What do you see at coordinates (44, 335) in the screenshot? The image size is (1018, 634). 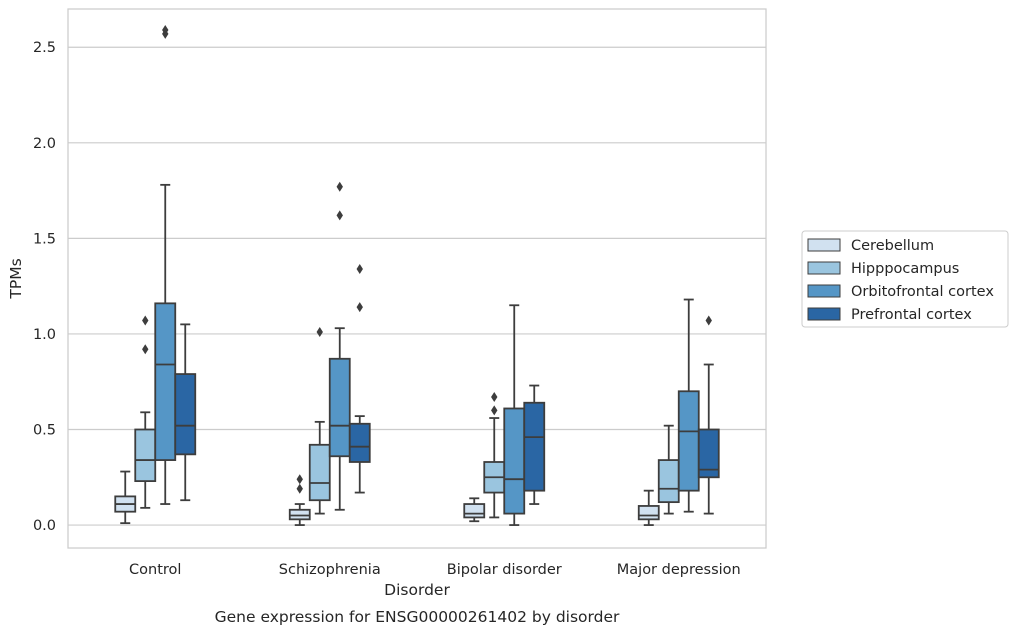 I see `y-tick-label: 1.0` at bounding box center [44, 335].